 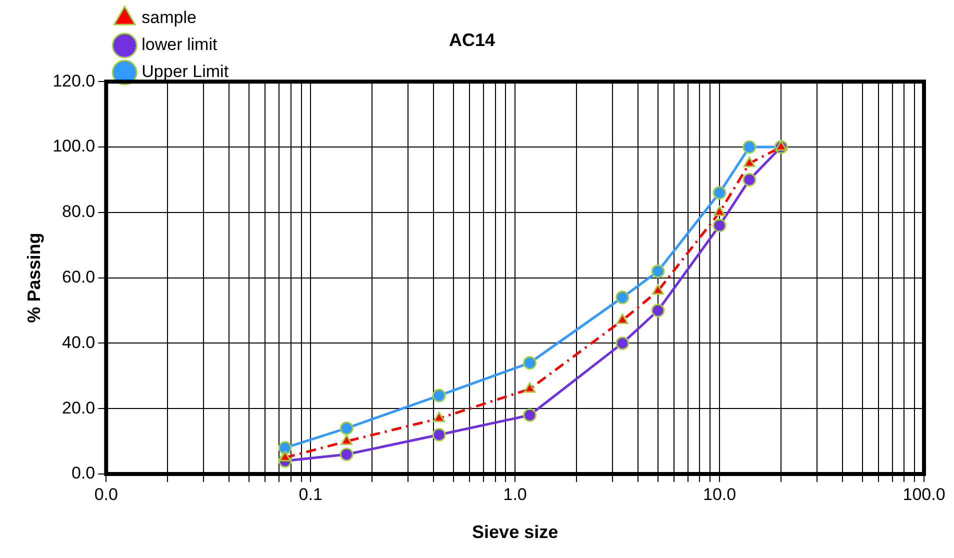 I want to click on x-tick-label: 100.0, so click(x=924, y=494).